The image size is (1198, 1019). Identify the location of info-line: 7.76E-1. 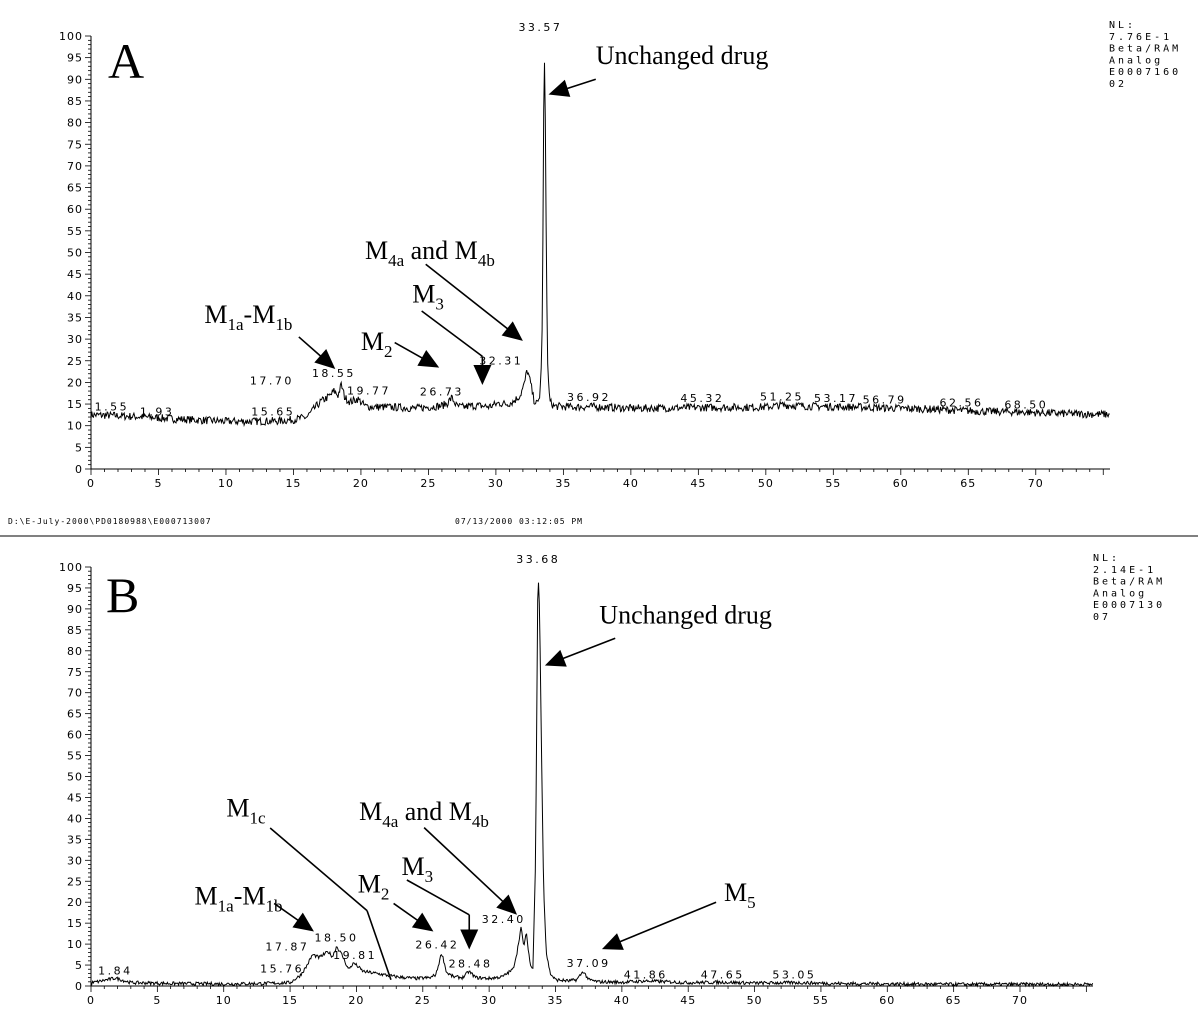
(1140, 37).